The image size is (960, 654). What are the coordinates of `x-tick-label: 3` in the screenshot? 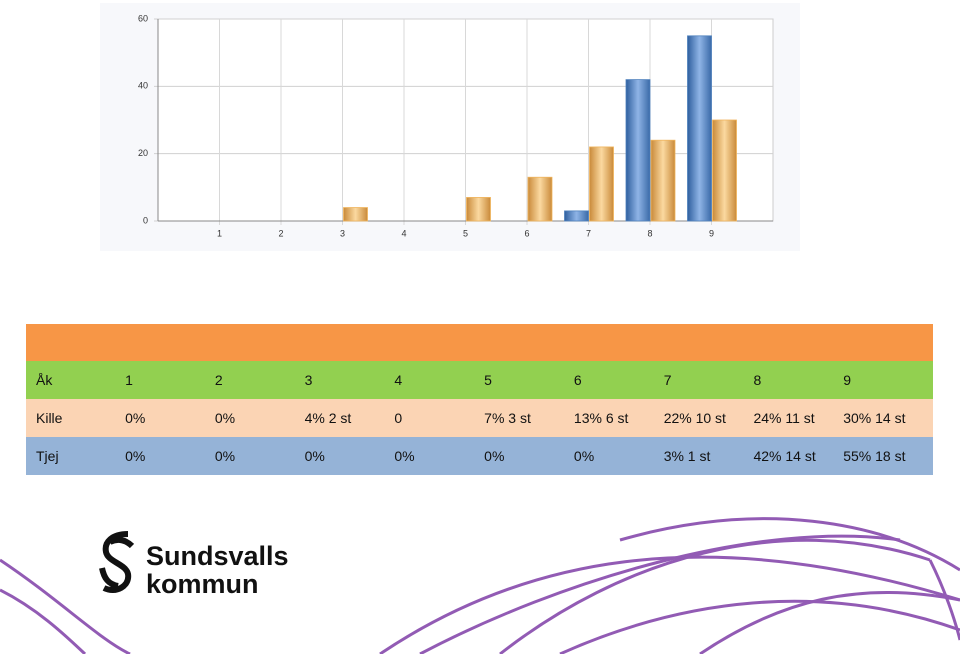 It's located at (342, 233).